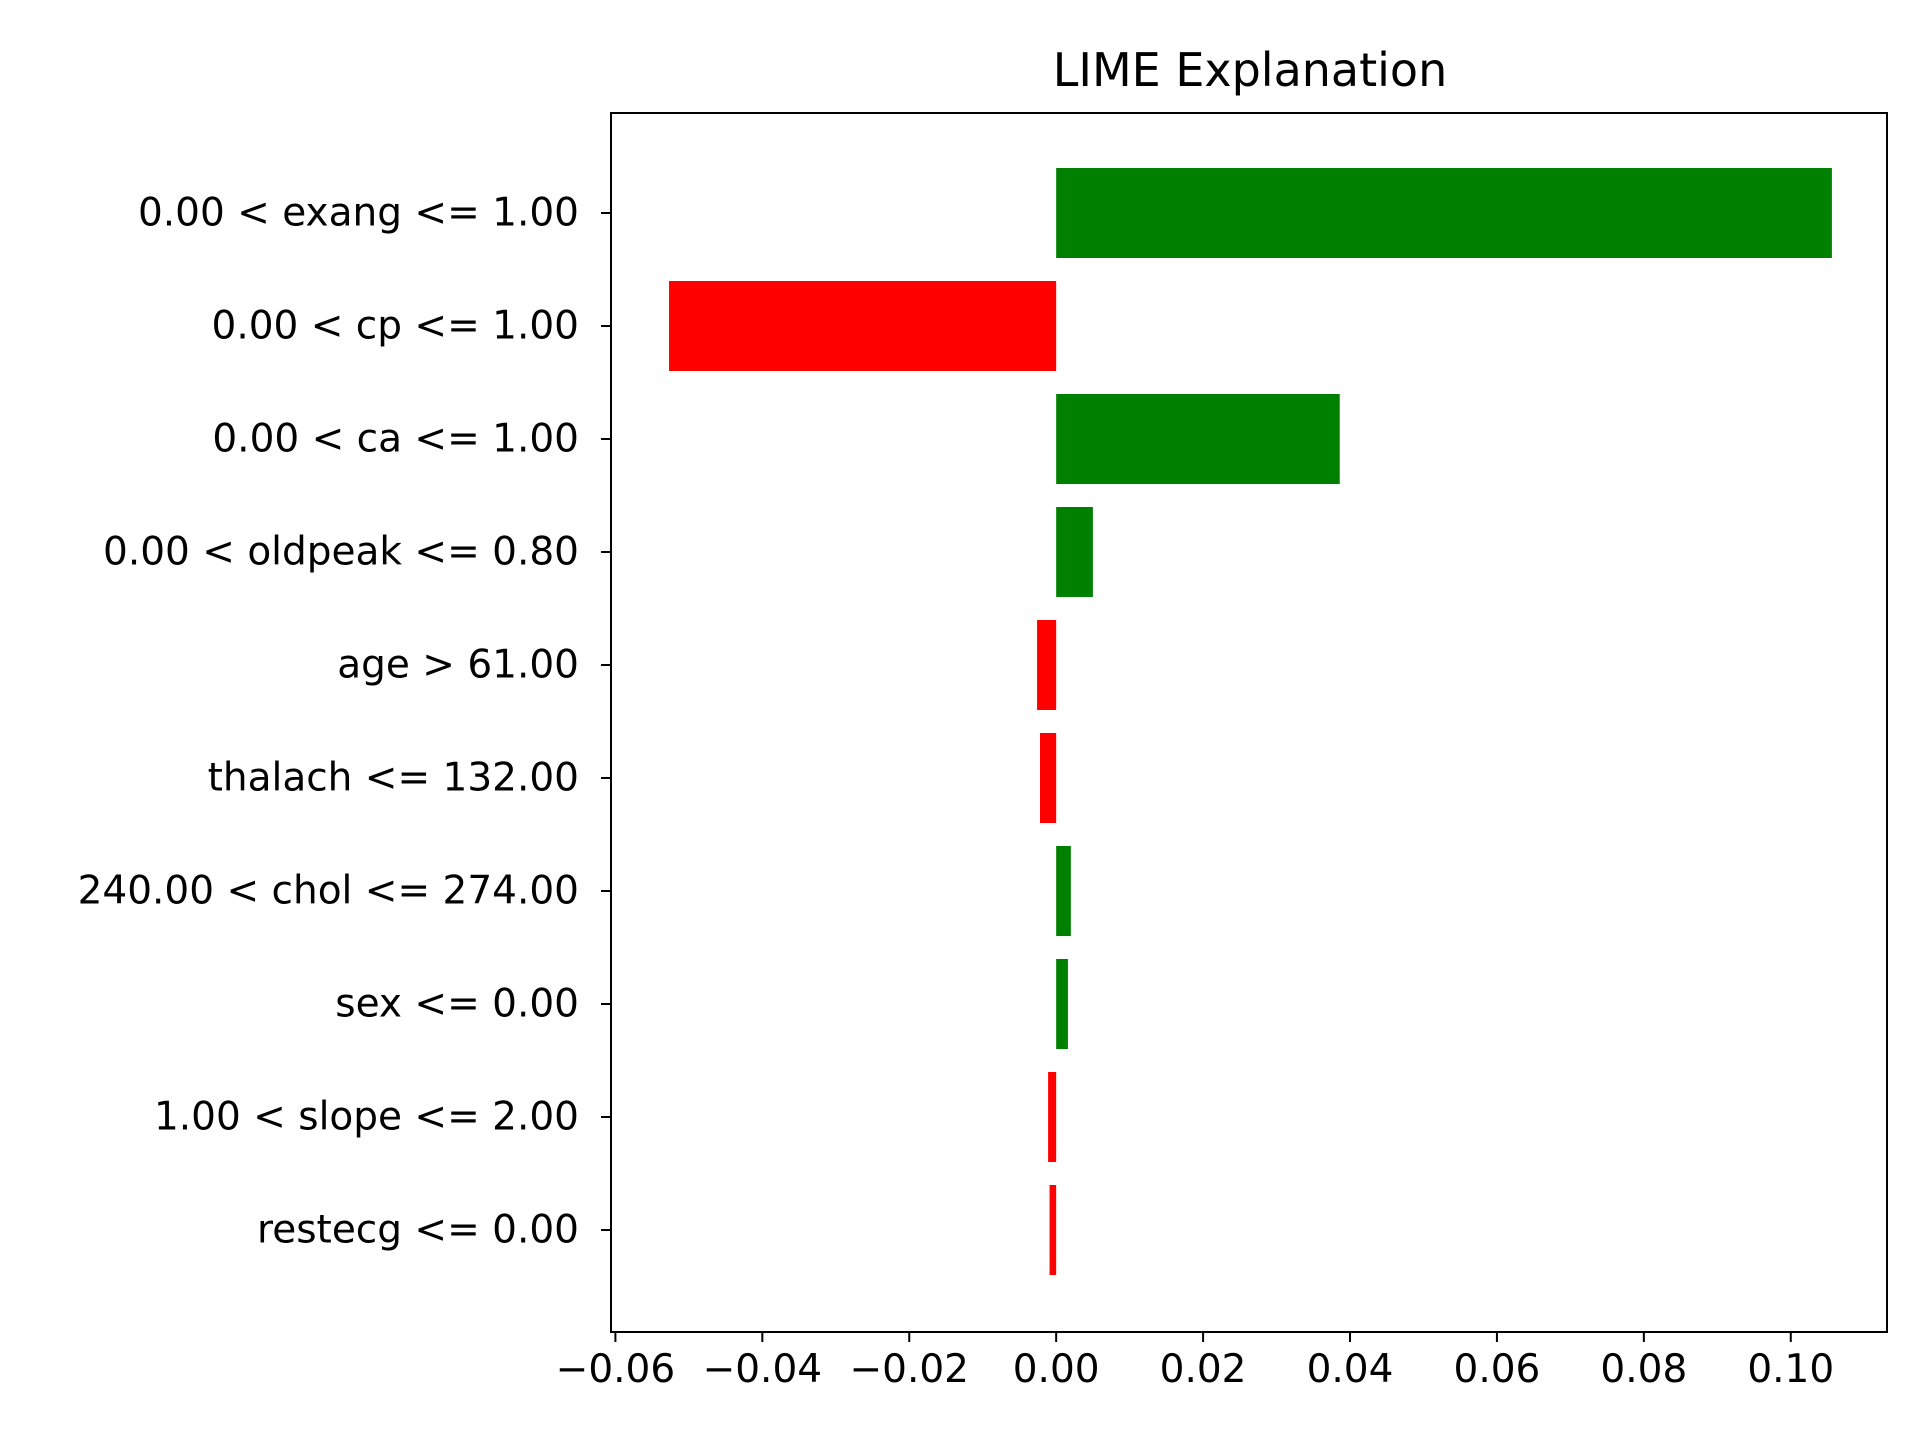  What do you see at coordinates (418, 1230) in the screenshot?
I see `y-tick-label-9: restecg <= 0.00` at bounding box center [418, 1230].